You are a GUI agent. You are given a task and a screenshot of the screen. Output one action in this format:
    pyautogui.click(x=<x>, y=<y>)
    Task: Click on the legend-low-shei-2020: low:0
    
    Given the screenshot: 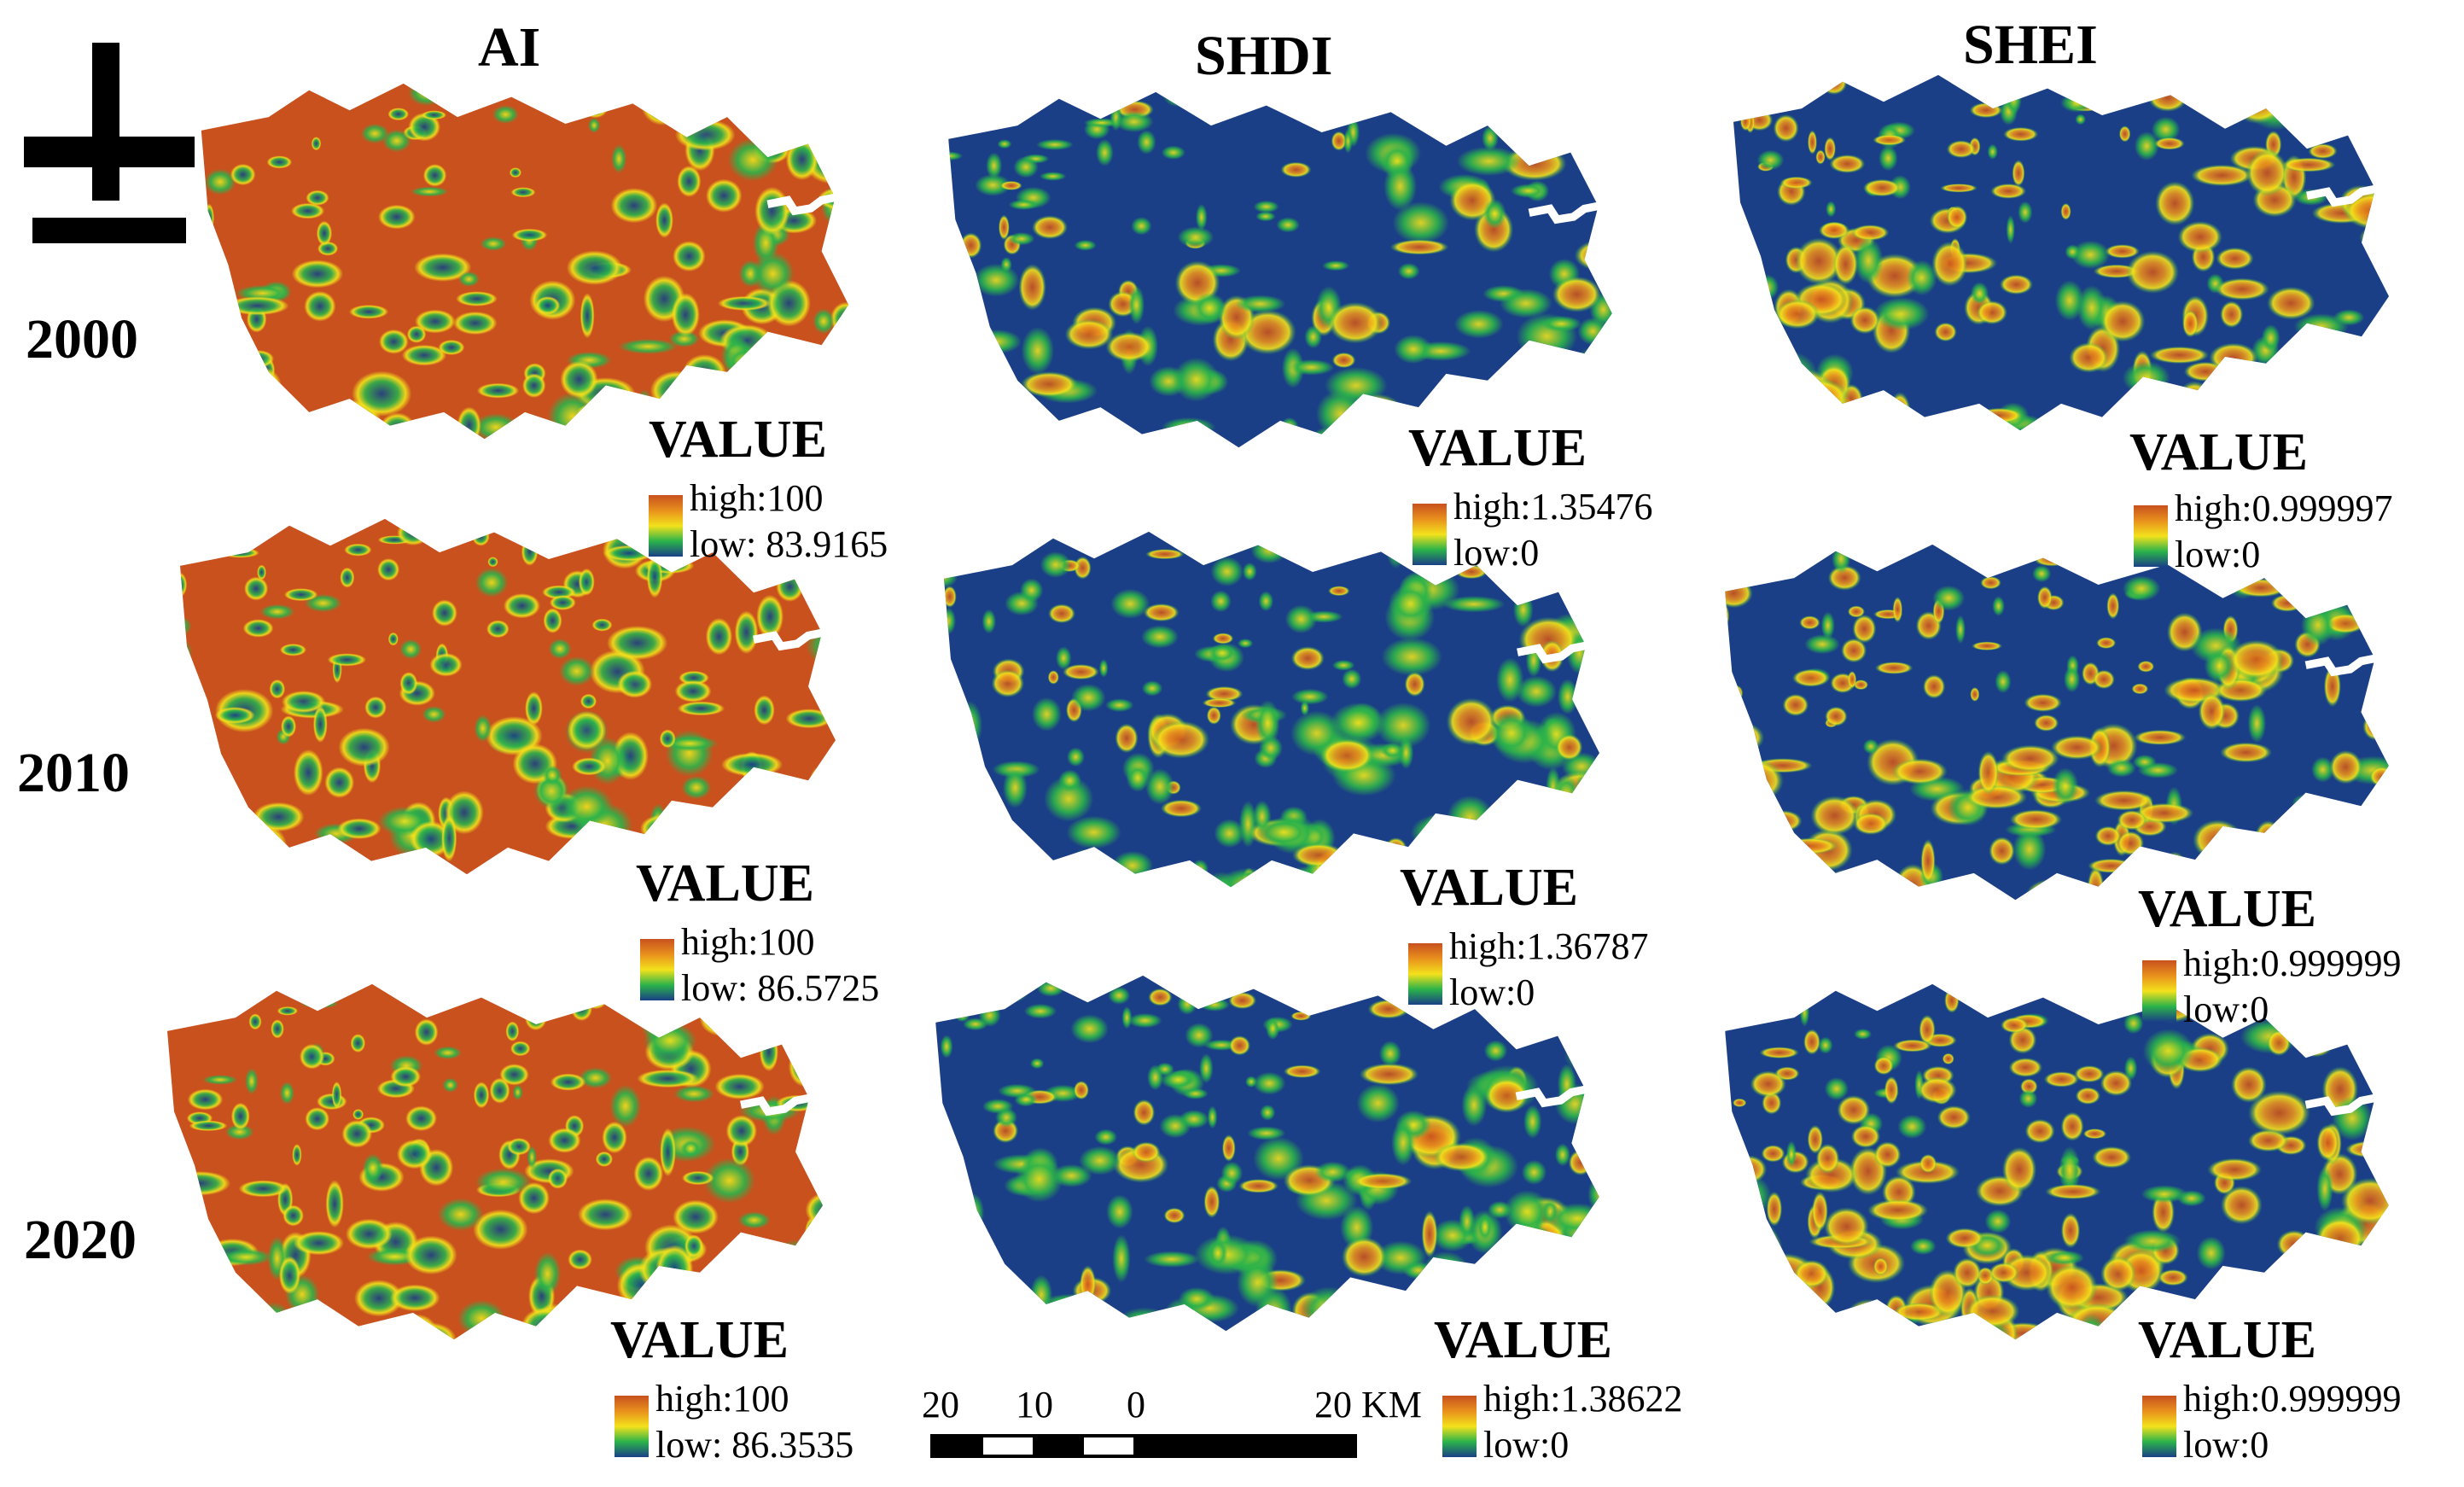 What is the action you would take?
    pyautogui.click(x=2226, y=1445)
    